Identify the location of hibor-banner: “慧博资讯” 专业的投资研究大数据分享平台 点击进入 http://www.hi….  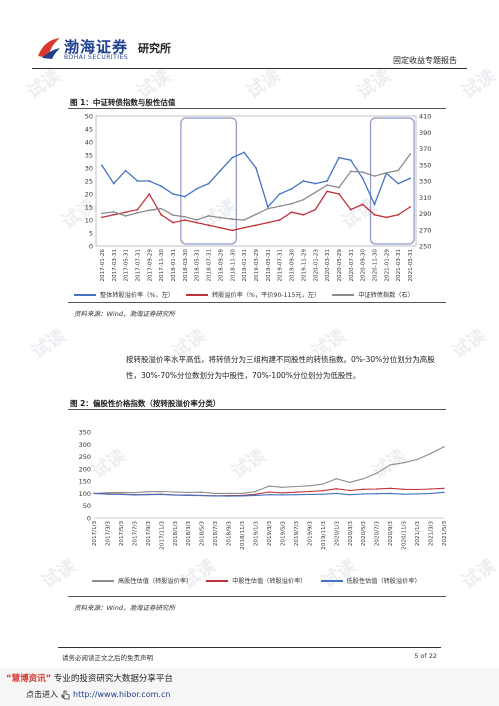
(249, 687).